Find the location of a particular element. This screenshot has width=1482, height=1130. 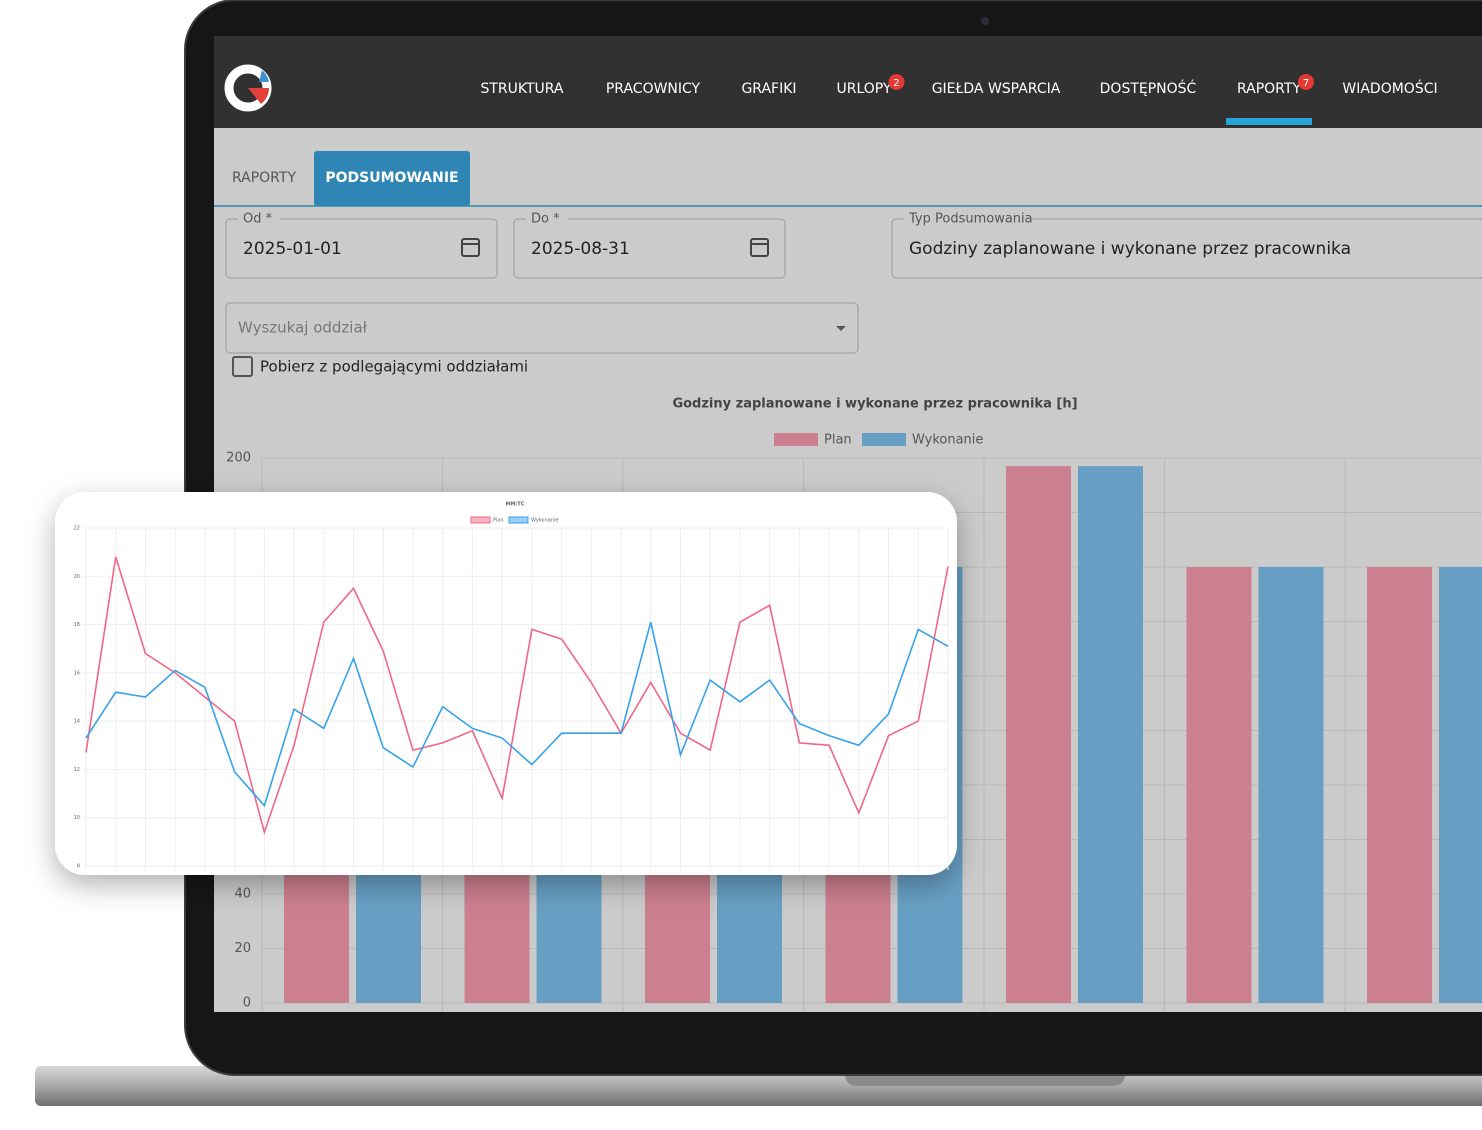

y-tick-label: 22 is located at coordinates (77, 529).